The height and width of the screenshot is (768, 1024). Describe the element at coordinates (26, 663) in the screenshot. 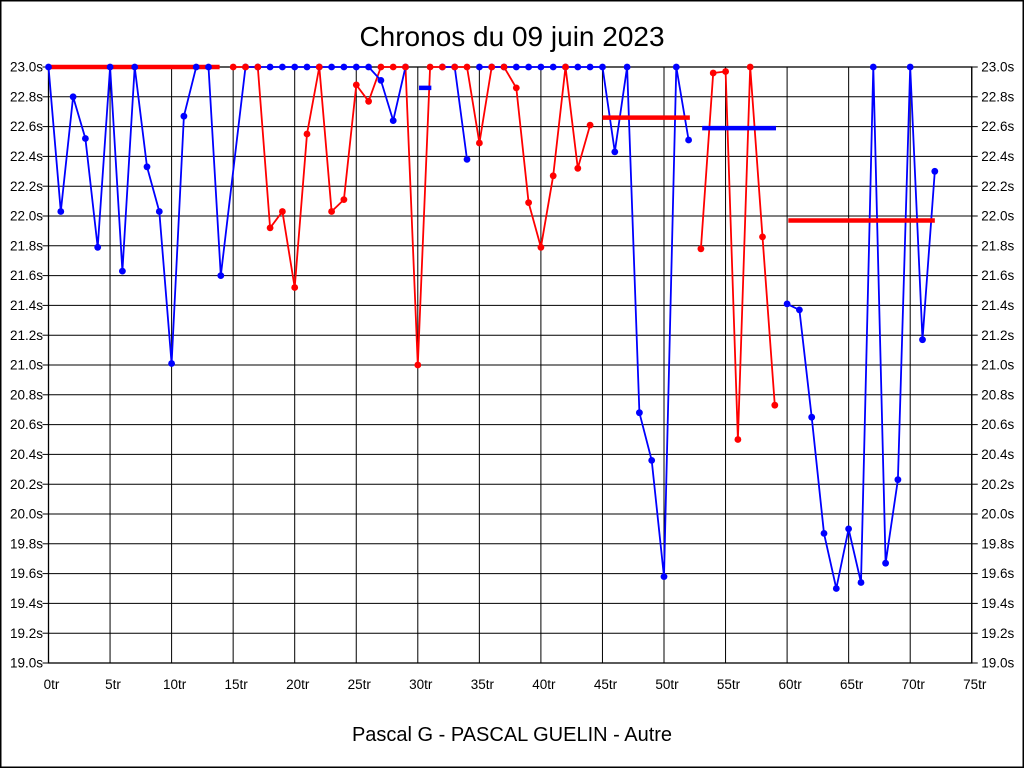

I see `y-axis-label-left: 19.0s` at that location.